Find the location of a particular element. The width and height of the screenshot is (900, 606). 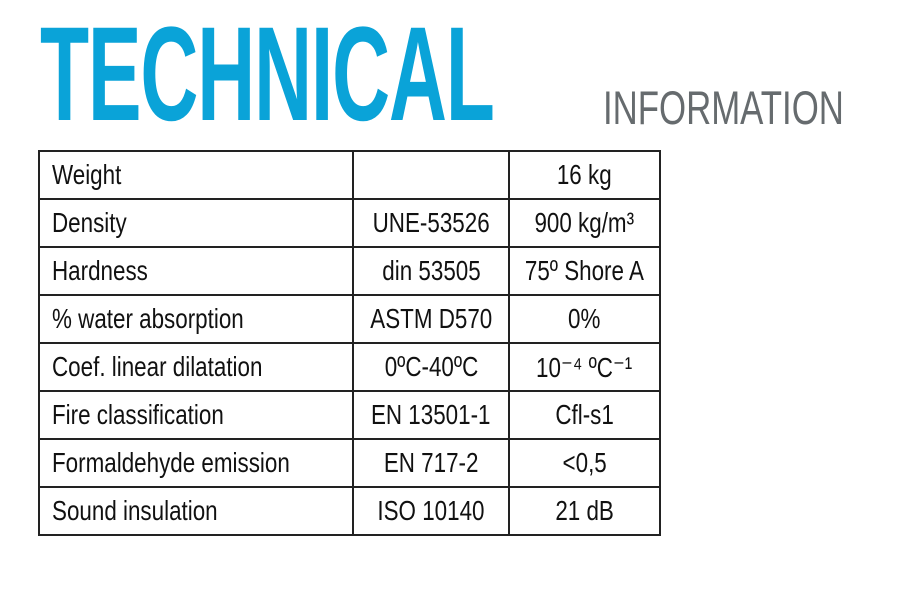

property-cell-text: Hardness is located at coordinates (100, 270).